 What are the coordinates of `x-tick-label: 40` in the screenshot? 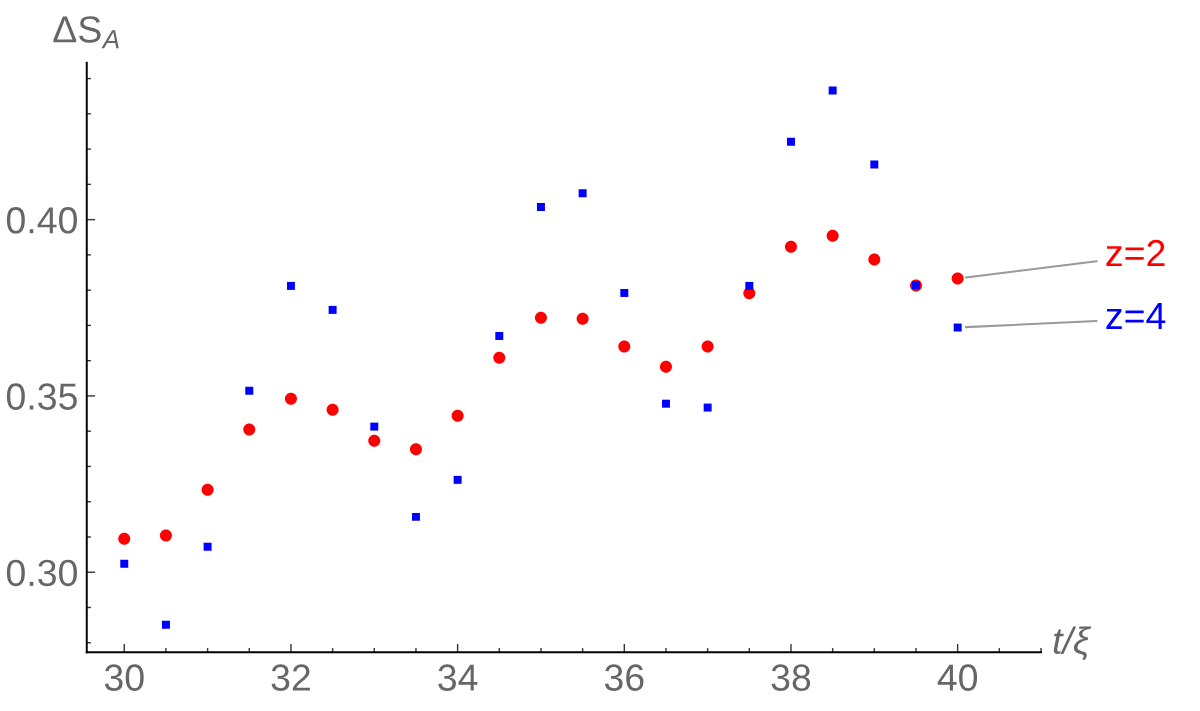 It's located at (957, 677).